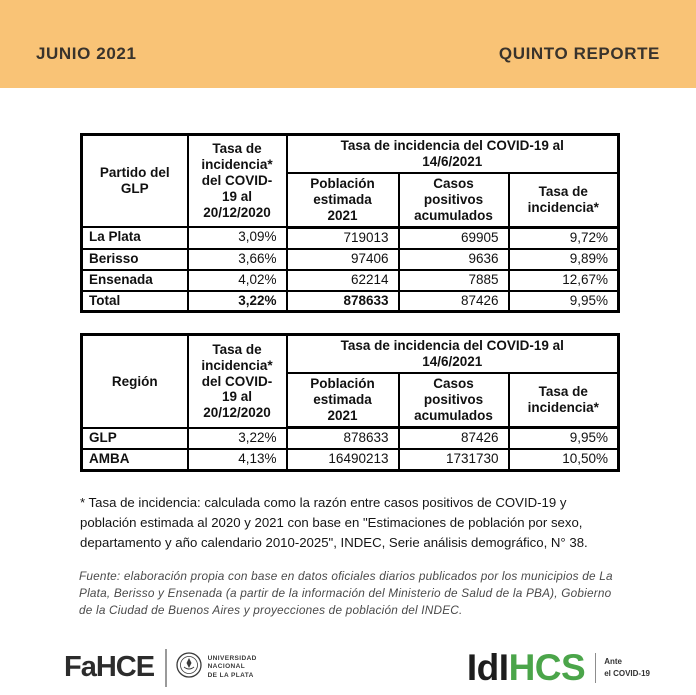  What do you see at coordinates (232, 667) in the screenshot?
I see `unlp-name-text: UNIVERSIDAD NACIONAL DE LA PLATA` at bounding box center [232, 667].